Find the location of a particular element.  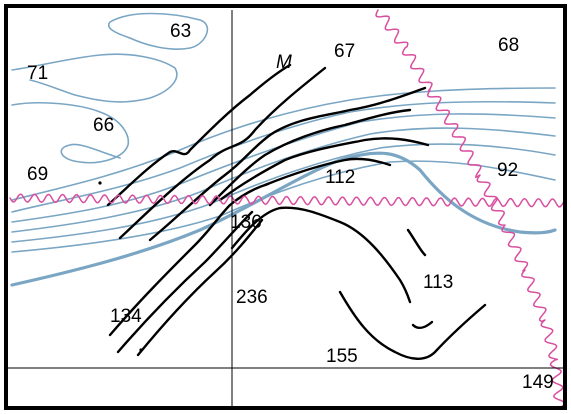

depth-label-134: 134 is located at coordinates (126, 316).